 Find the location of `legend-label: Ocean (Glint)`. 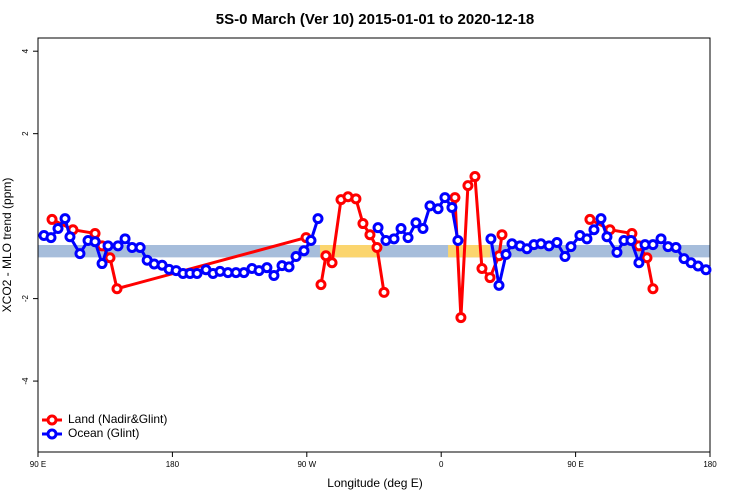

legend-label: Ocean (Glint) is located at coordinates (103, 433).